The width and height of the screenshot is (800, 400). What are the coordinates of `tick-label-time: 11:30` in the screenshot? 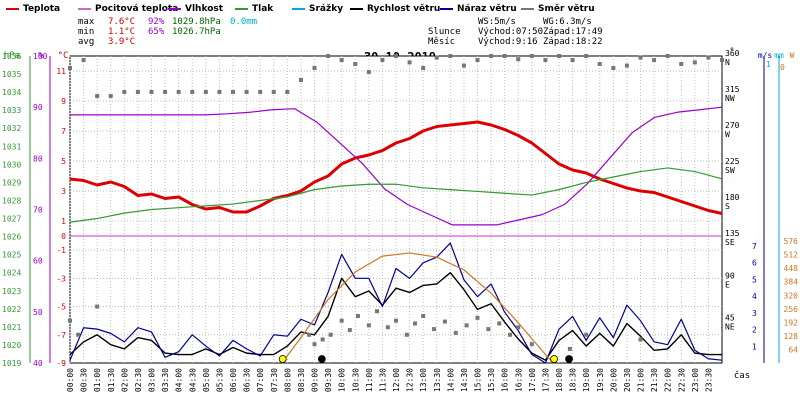 It's located at (382, 380).